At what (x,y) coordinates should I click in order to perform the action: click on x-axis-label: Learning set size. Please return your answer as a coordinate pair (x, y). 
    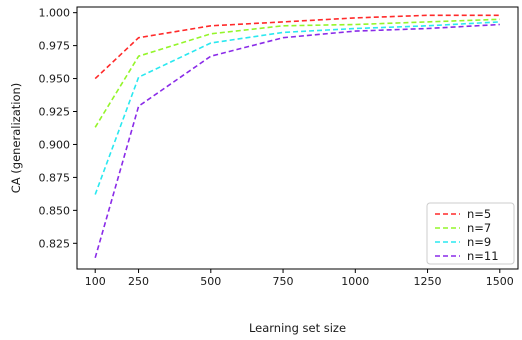
    Looking at the image, I should click on (297, 328).